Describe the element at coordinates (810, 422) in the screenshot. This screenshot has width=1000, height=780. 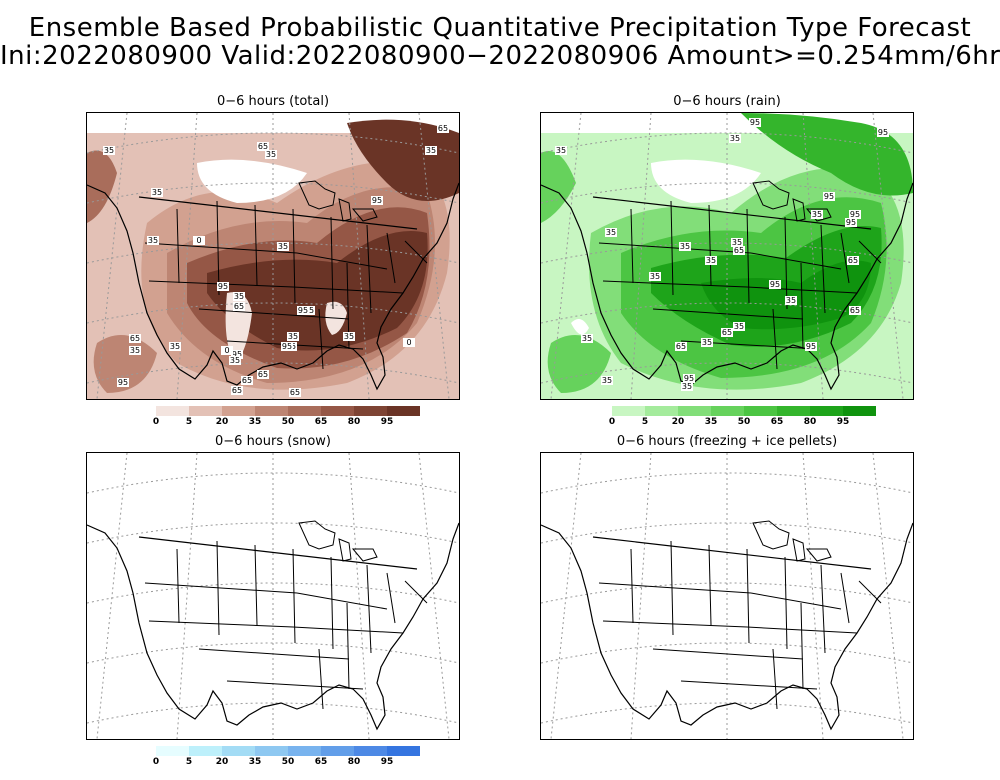
I see `colorbar-tick-label: 80` at that location.